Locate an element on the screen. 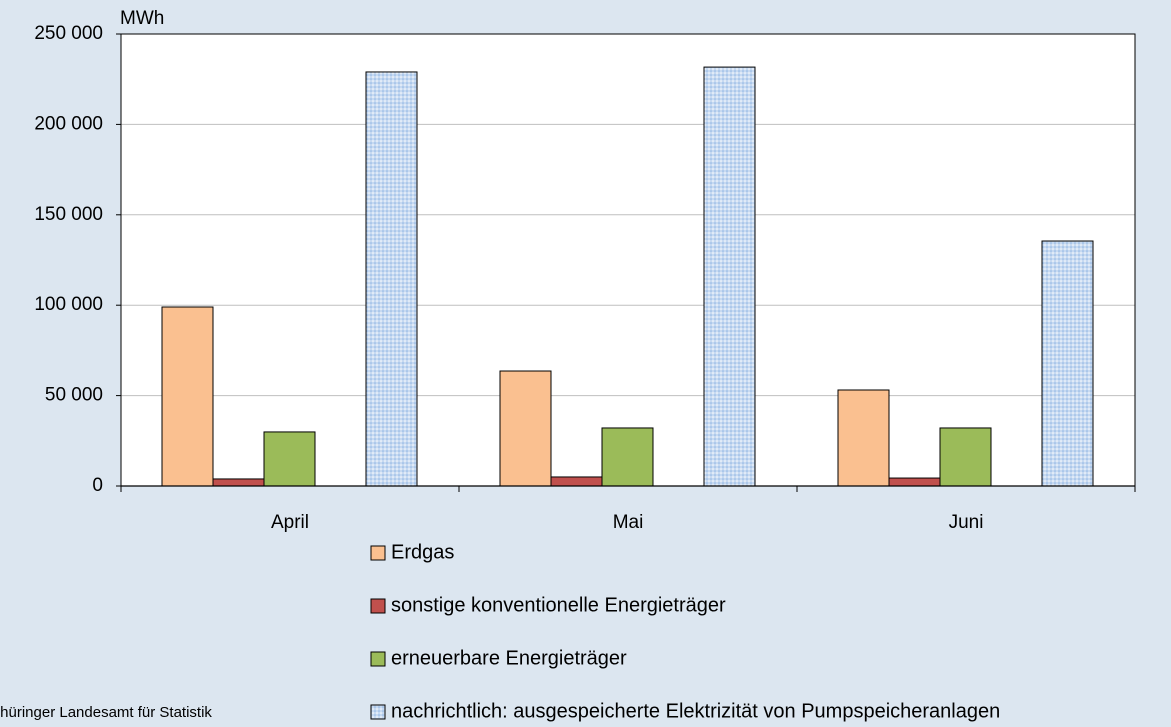 The image size is (1171, 727). x-tick-label: Juni is located at coordinates (966, 522).